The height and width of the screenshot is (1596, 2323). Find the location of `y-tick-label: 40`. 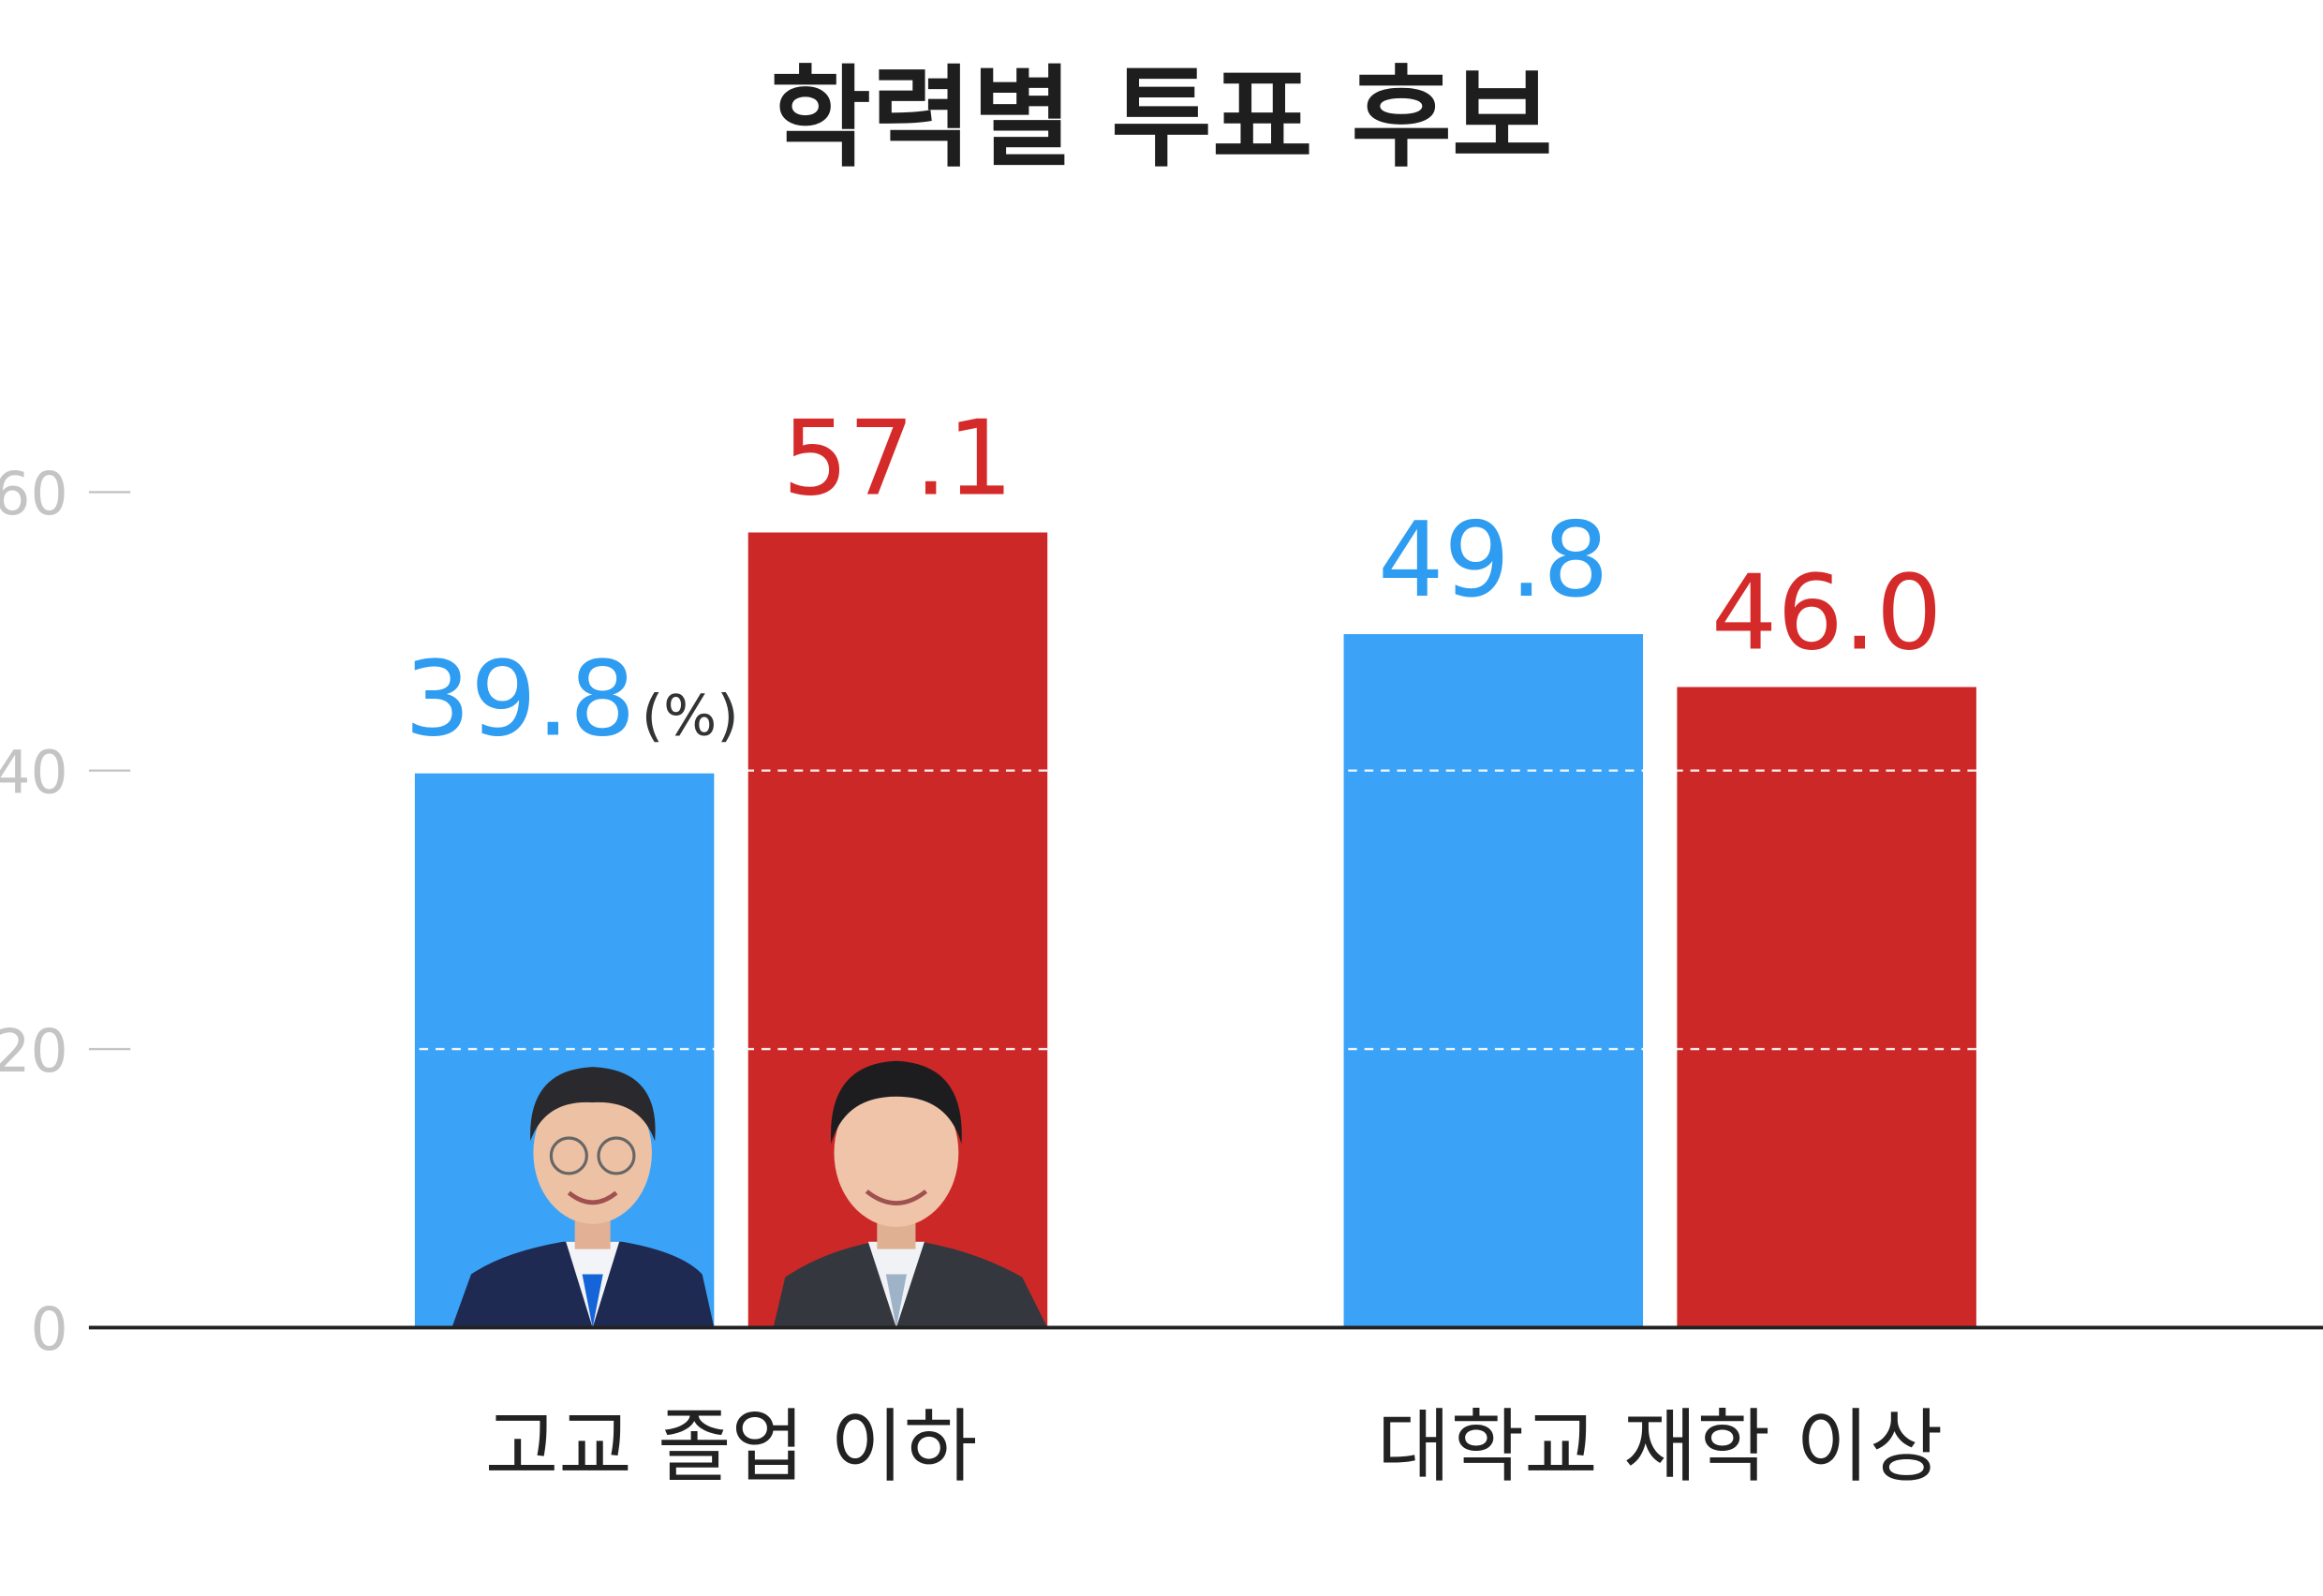

y-tick-label: 40 is located at coordinates (34, 771).